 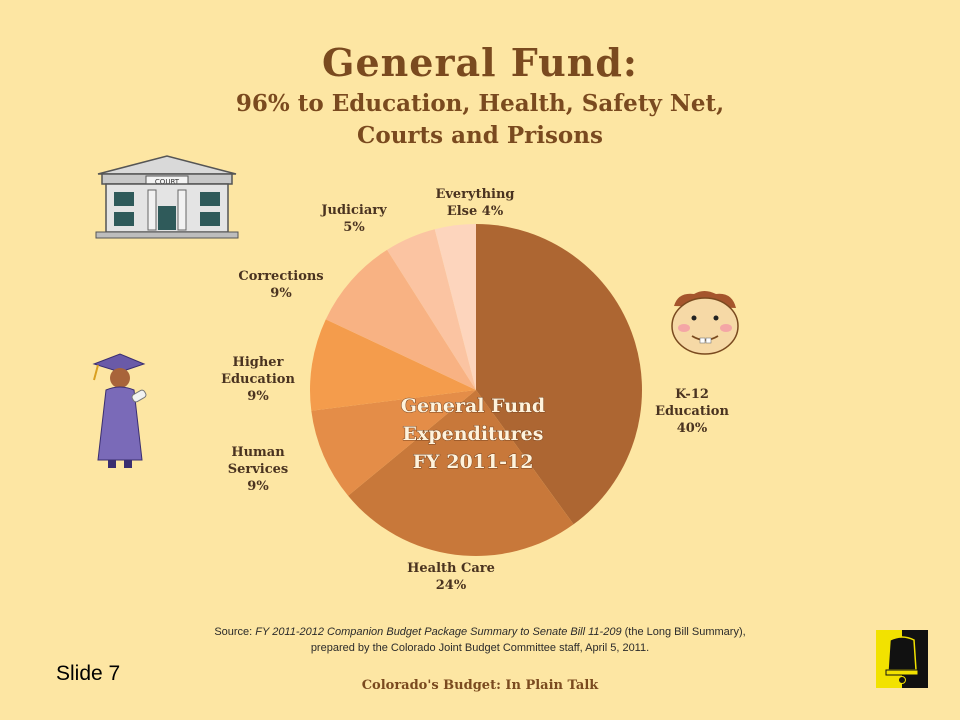 I want to click on slice-label: Higher Education 9%, so click(x=258, y=379).